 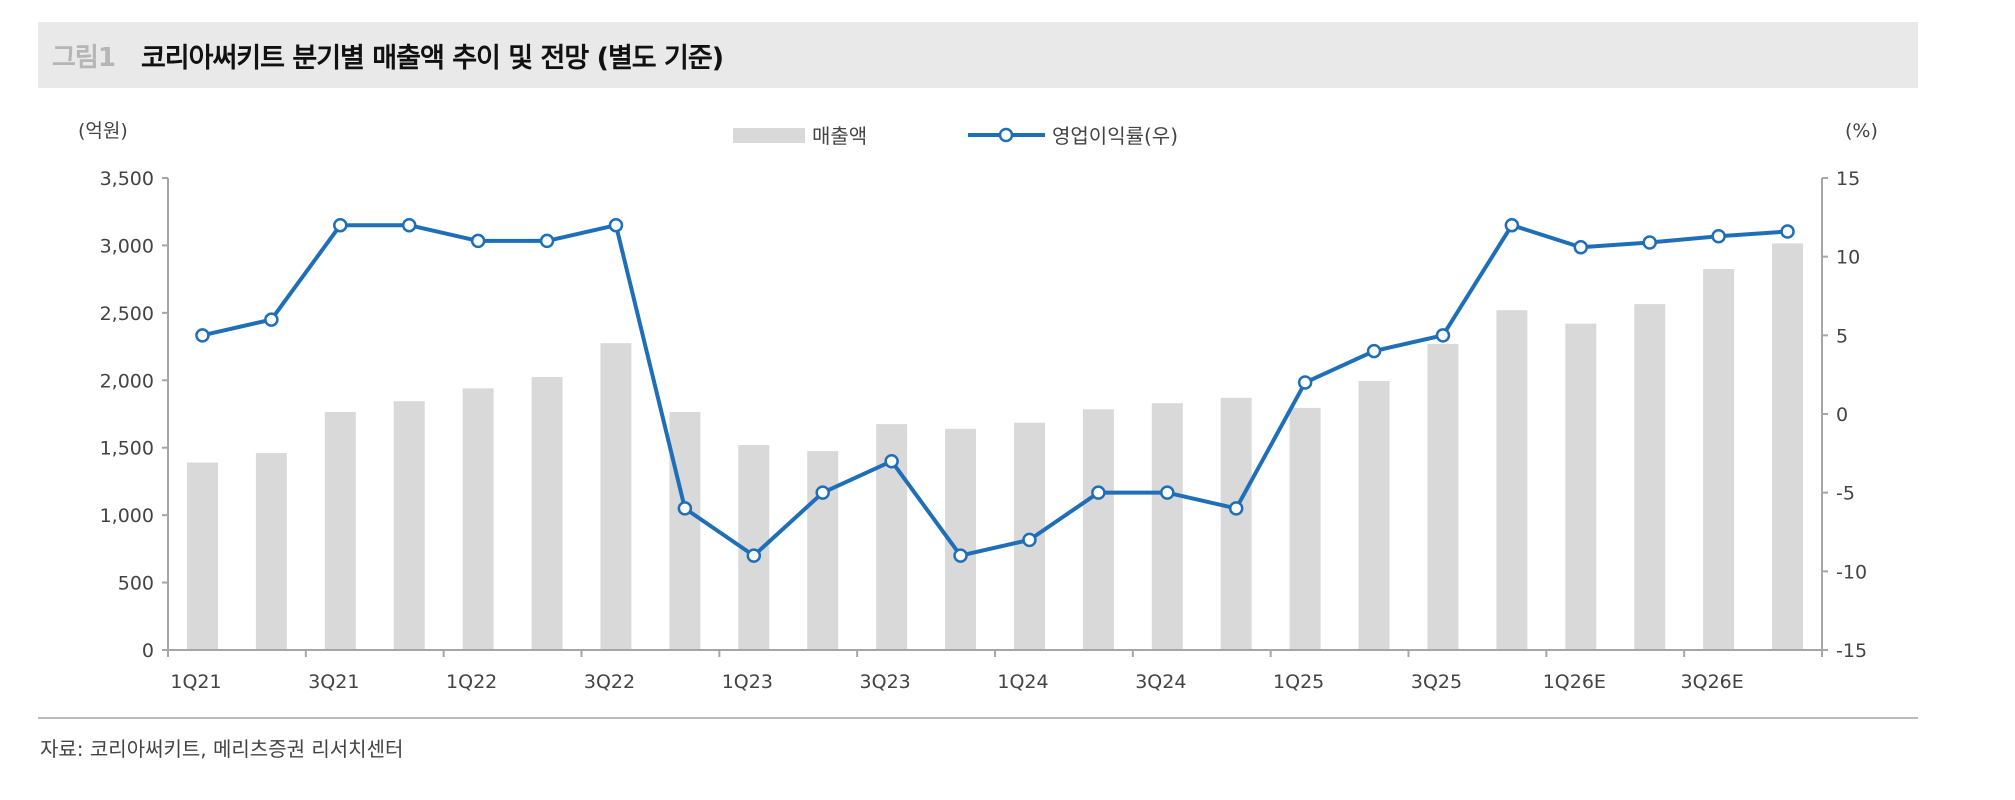 I want to click on x-axis-tick-label: 3Q26E, so click(x=1712, y=682).